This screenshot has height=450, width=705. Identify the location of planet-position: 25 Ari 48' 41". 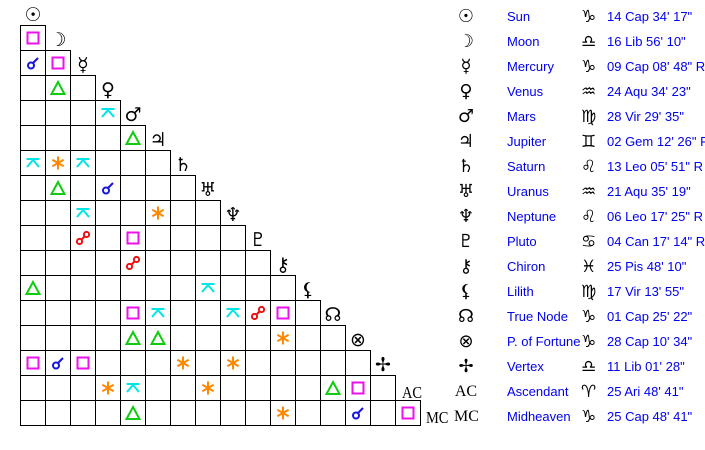
(645, 391).